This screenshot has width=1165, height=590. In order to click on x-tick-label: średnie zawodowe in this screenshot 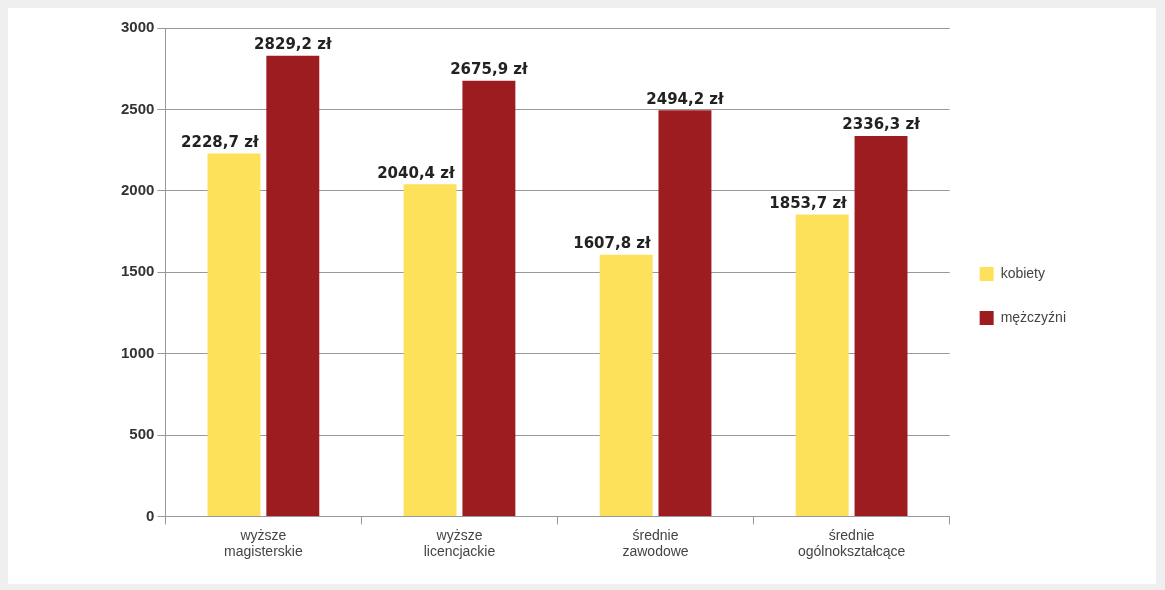, I will do `click(655, 543)`.